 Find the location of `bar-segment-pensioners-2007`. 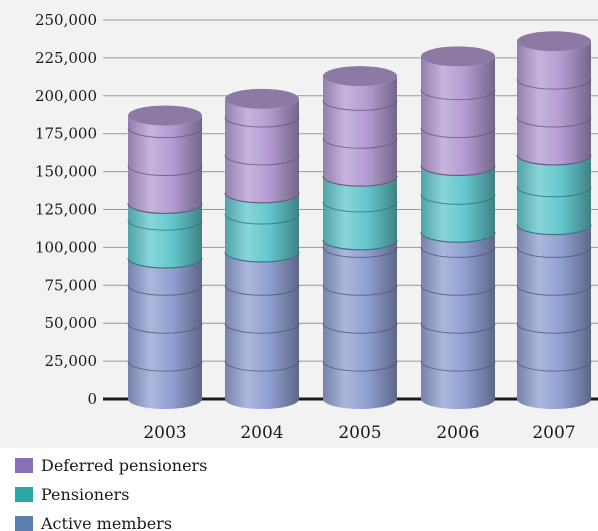

bar-segment-pensioners-2007 is located at coordinates (554, 194).